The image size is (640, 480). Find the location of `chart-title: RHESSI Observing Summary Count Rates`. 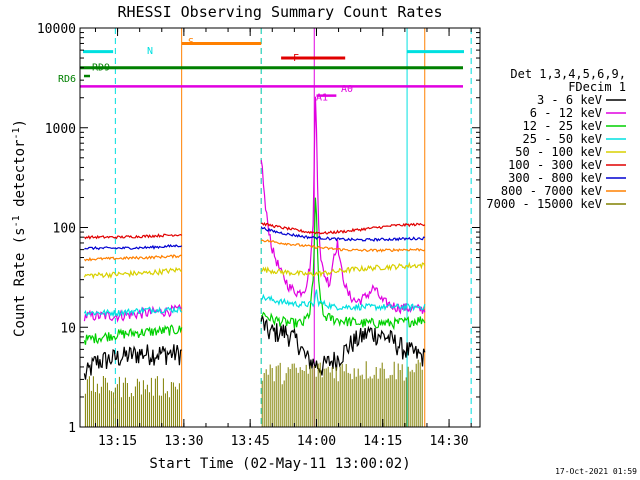

chart-title: RHESSI Observing Summary Count Rates is located at coordinates (279, 12).